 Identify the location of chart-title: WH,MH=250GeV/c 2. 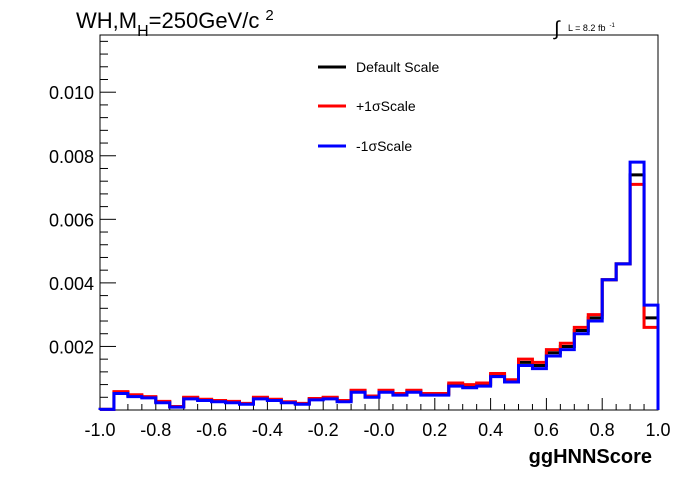
(175, 23).